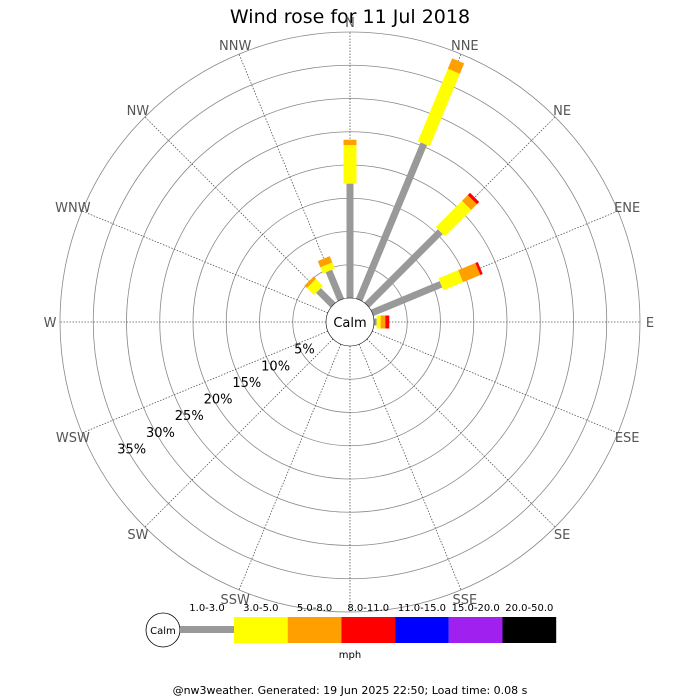  I want to click on legend-calm-label: Calm, so click(163, 631).